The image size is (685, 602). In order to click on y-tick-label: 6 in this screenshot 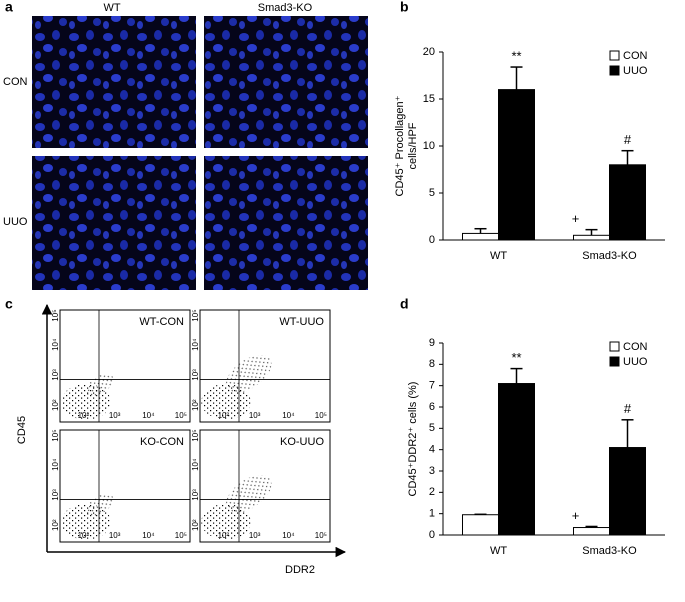, I will do `click(432, 407)`.